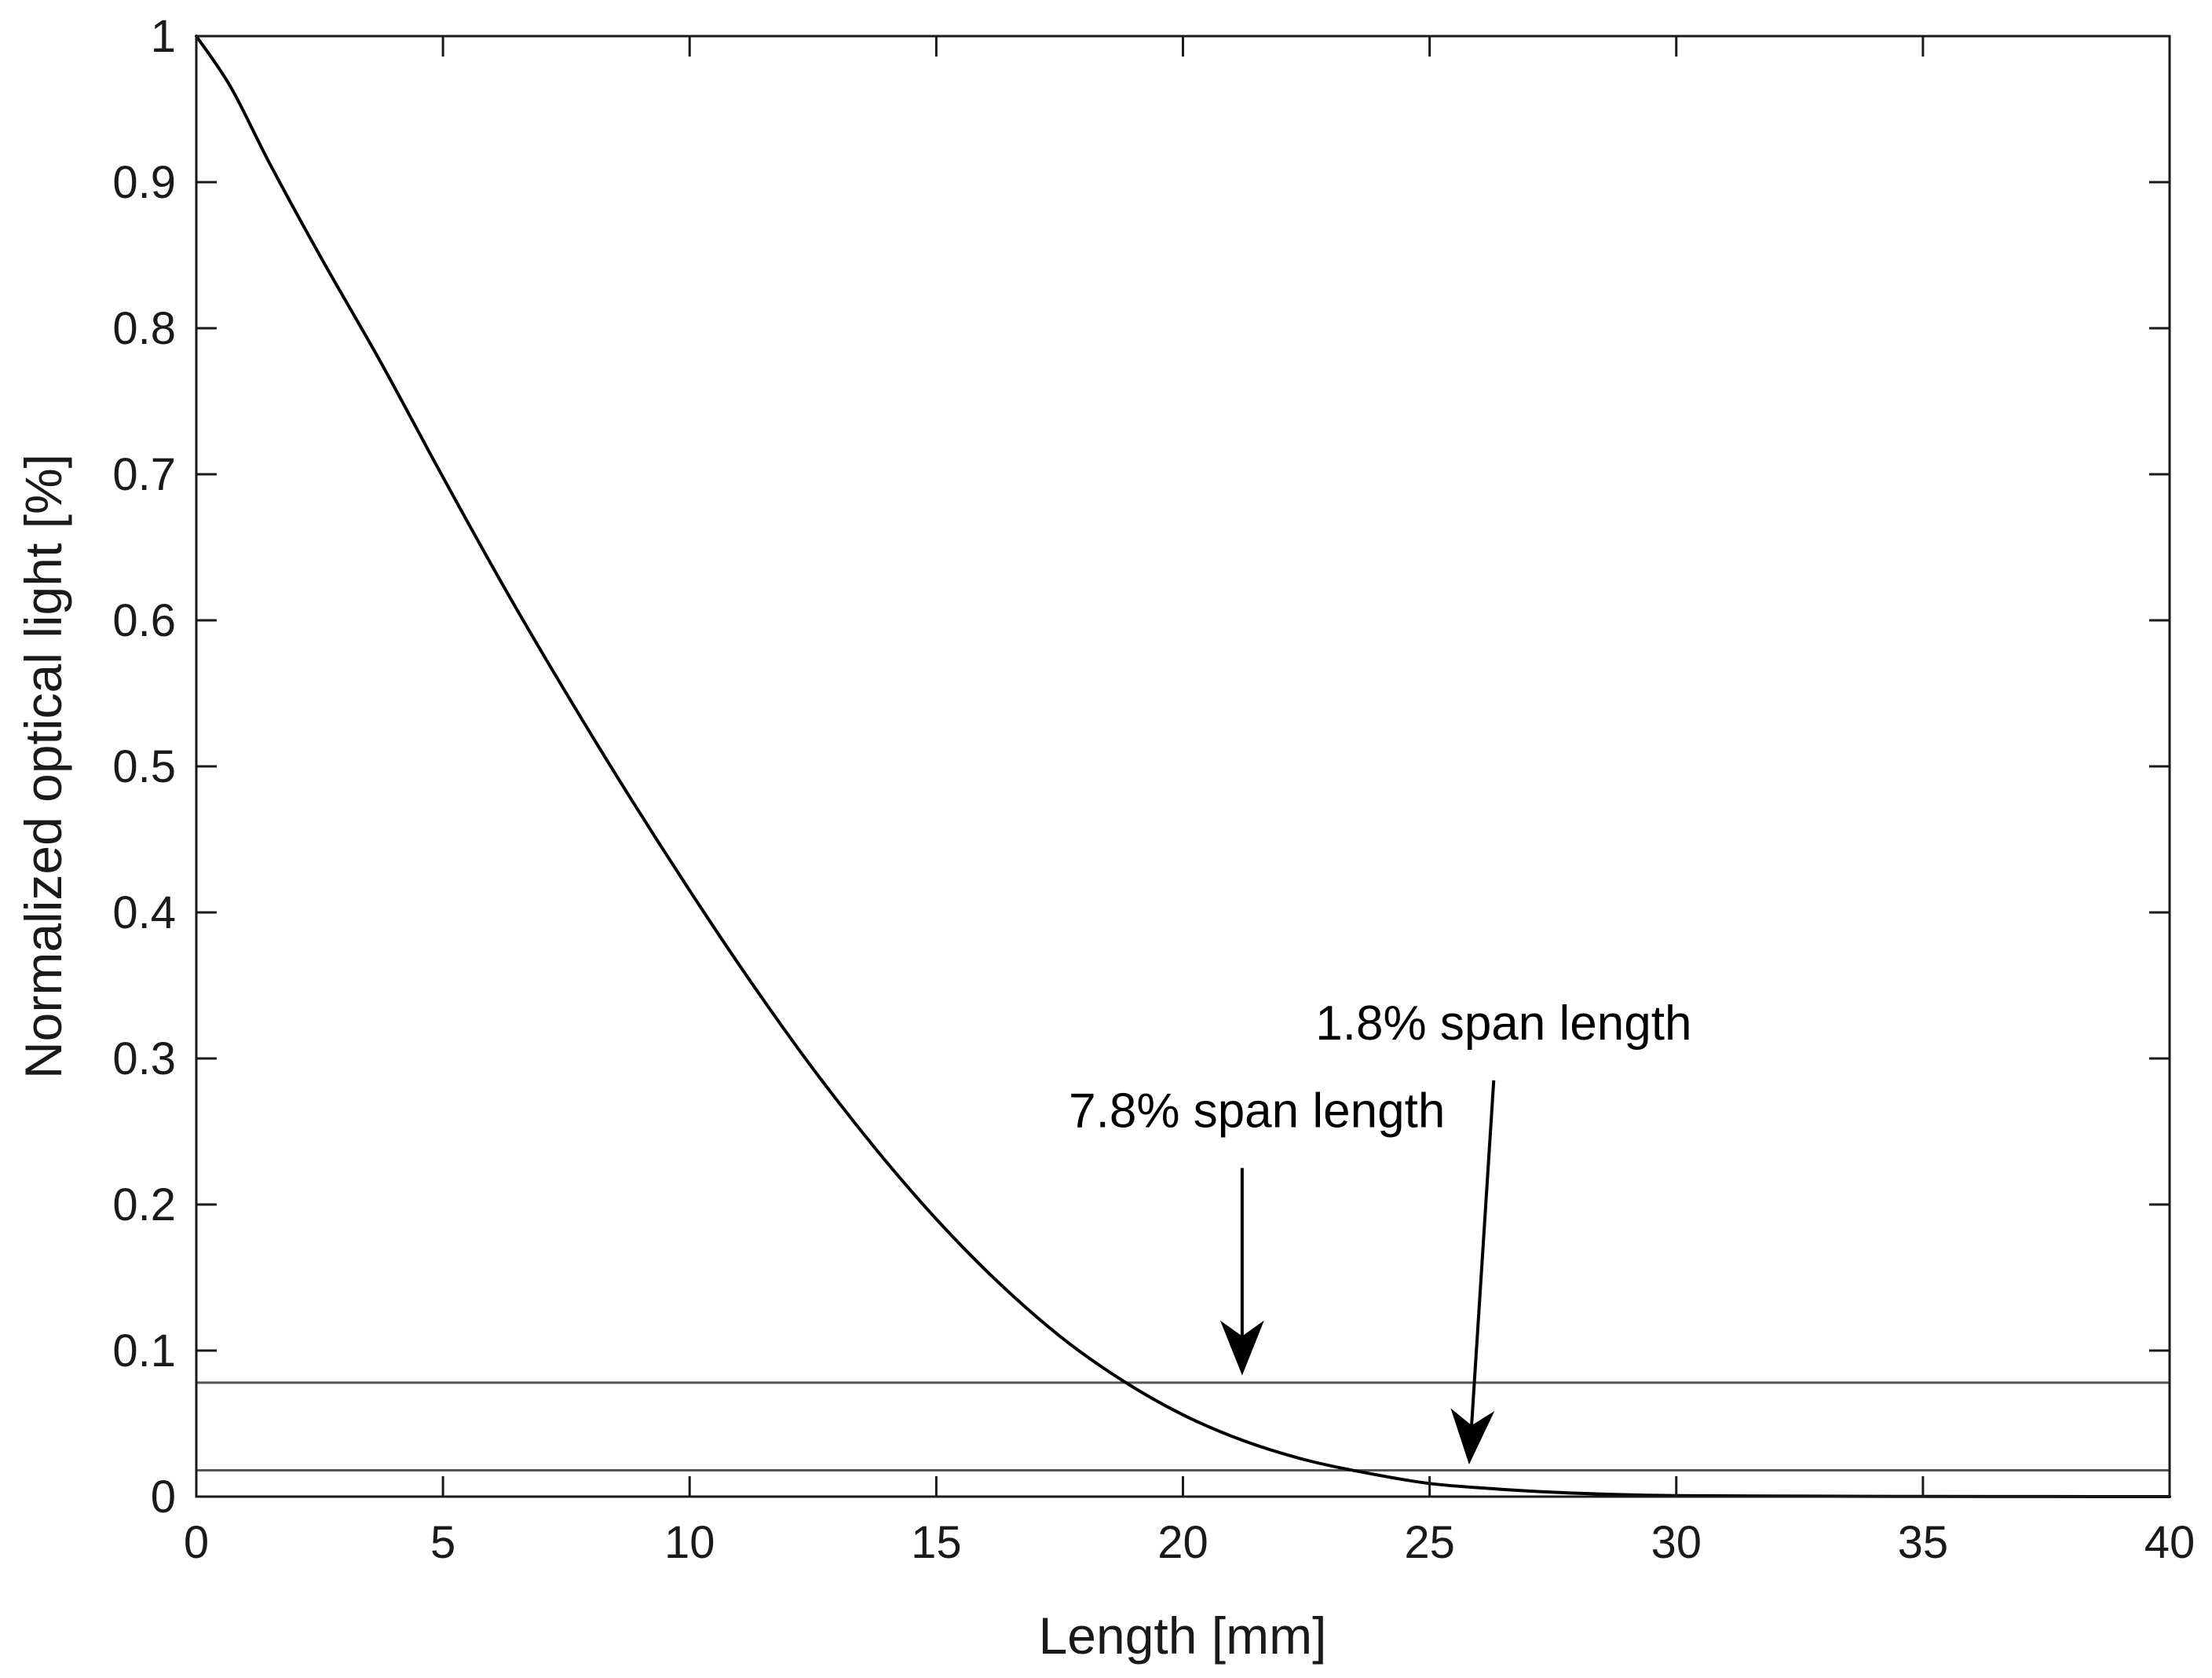  Describe the element at coordinates (144, 1204) in the screenshot. I see `y-tick-label: 0.2` at that location.